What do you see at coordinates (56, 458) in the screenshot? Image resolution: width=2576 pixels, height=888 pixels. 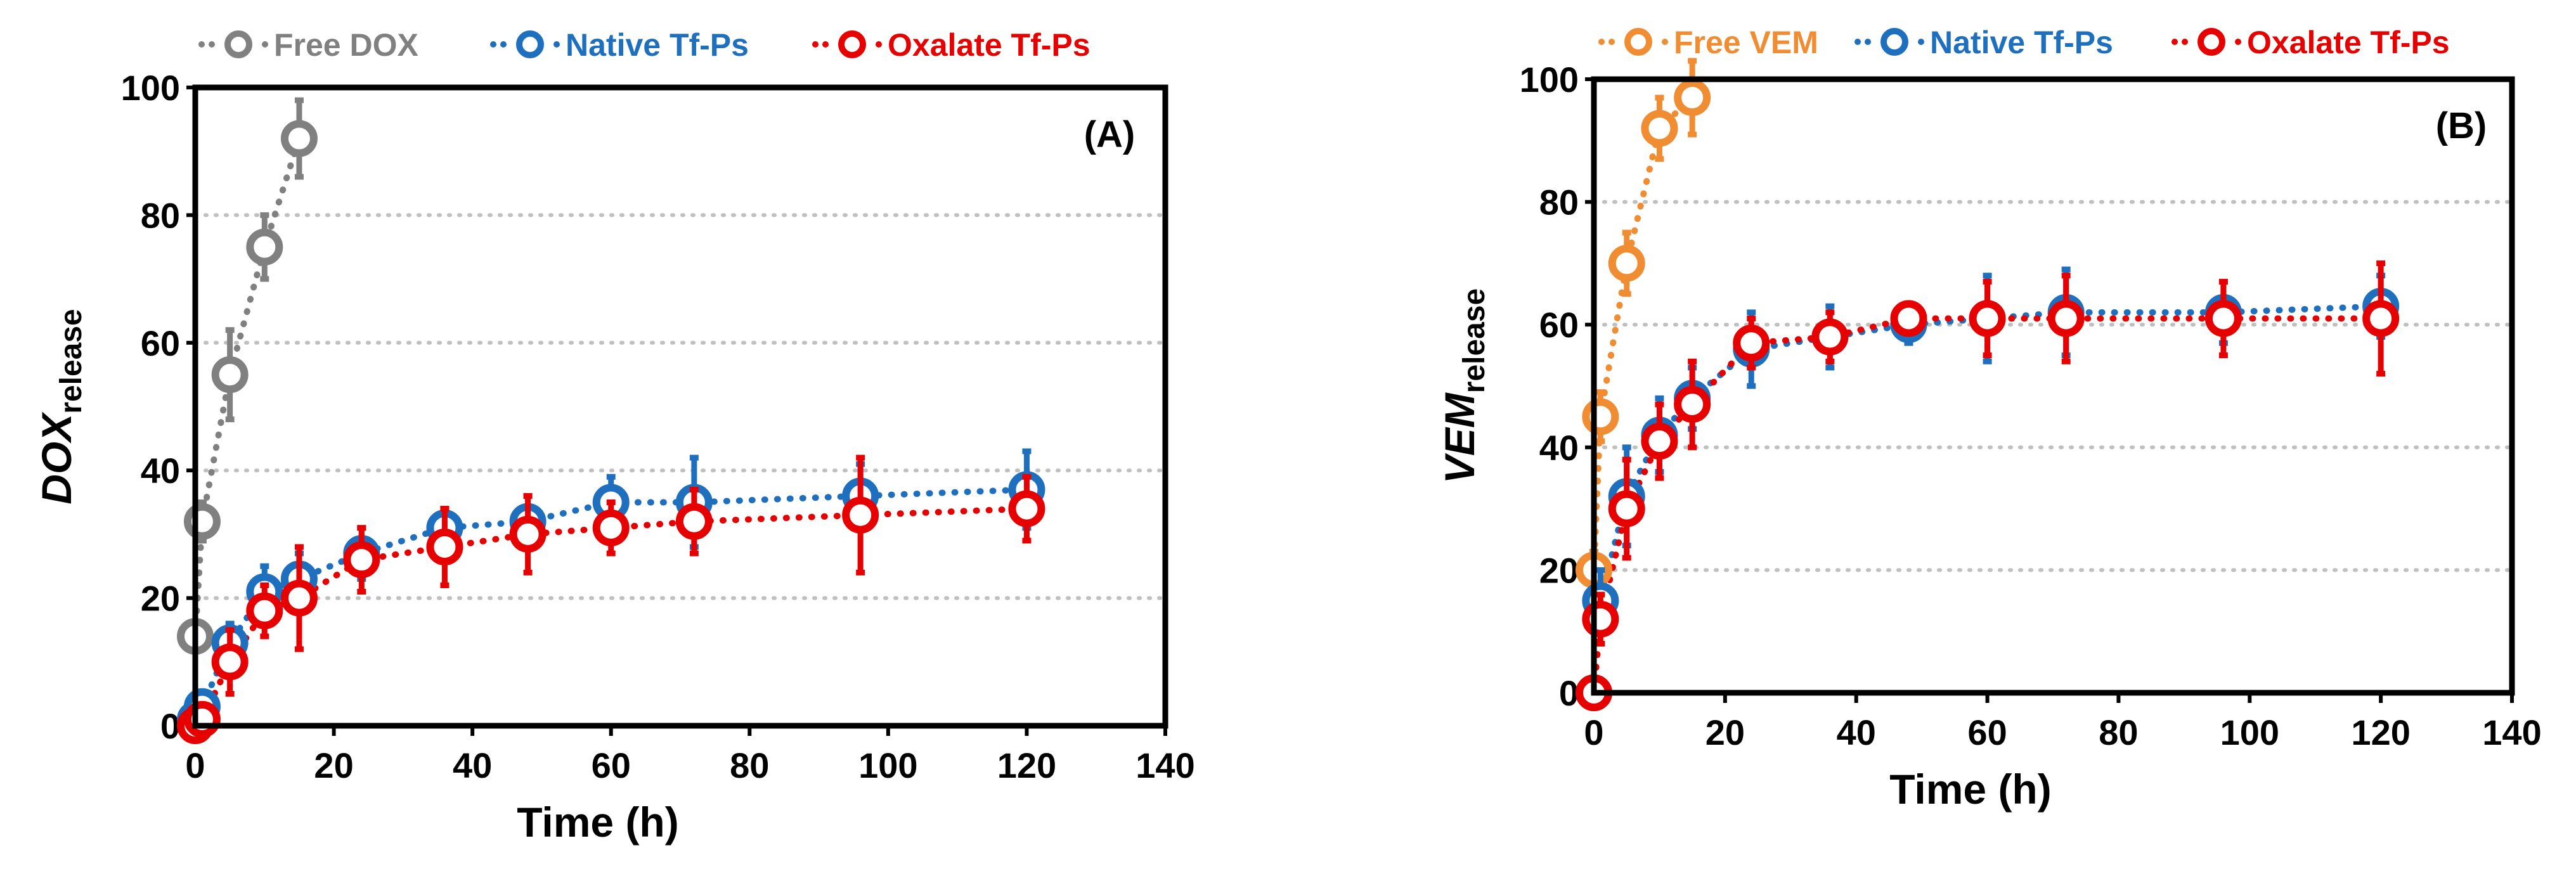 I see `panel-a-y-axis-title-main: DOX` at bounding box center [56, 458].